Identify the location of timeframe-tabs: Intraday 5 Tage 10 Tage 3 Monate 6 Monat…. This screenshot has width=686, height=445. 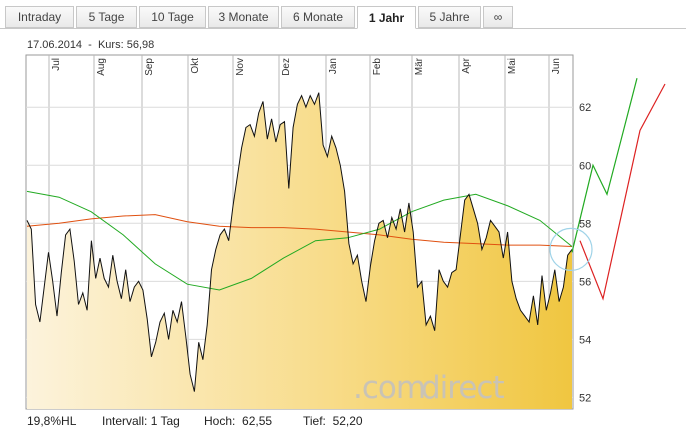
(343, 14).